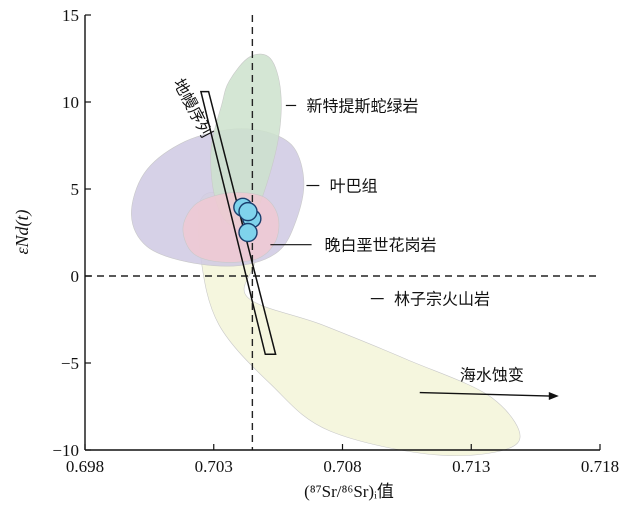  Describe the element at coordinates (75, 189) in the screenshot. I see `y-tick-label-3: 5` at that location.